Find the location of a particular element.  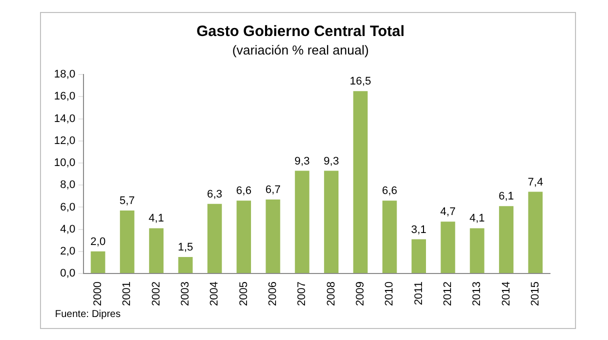

x-tick-label: 2000 is located at coordinates (98, 294).